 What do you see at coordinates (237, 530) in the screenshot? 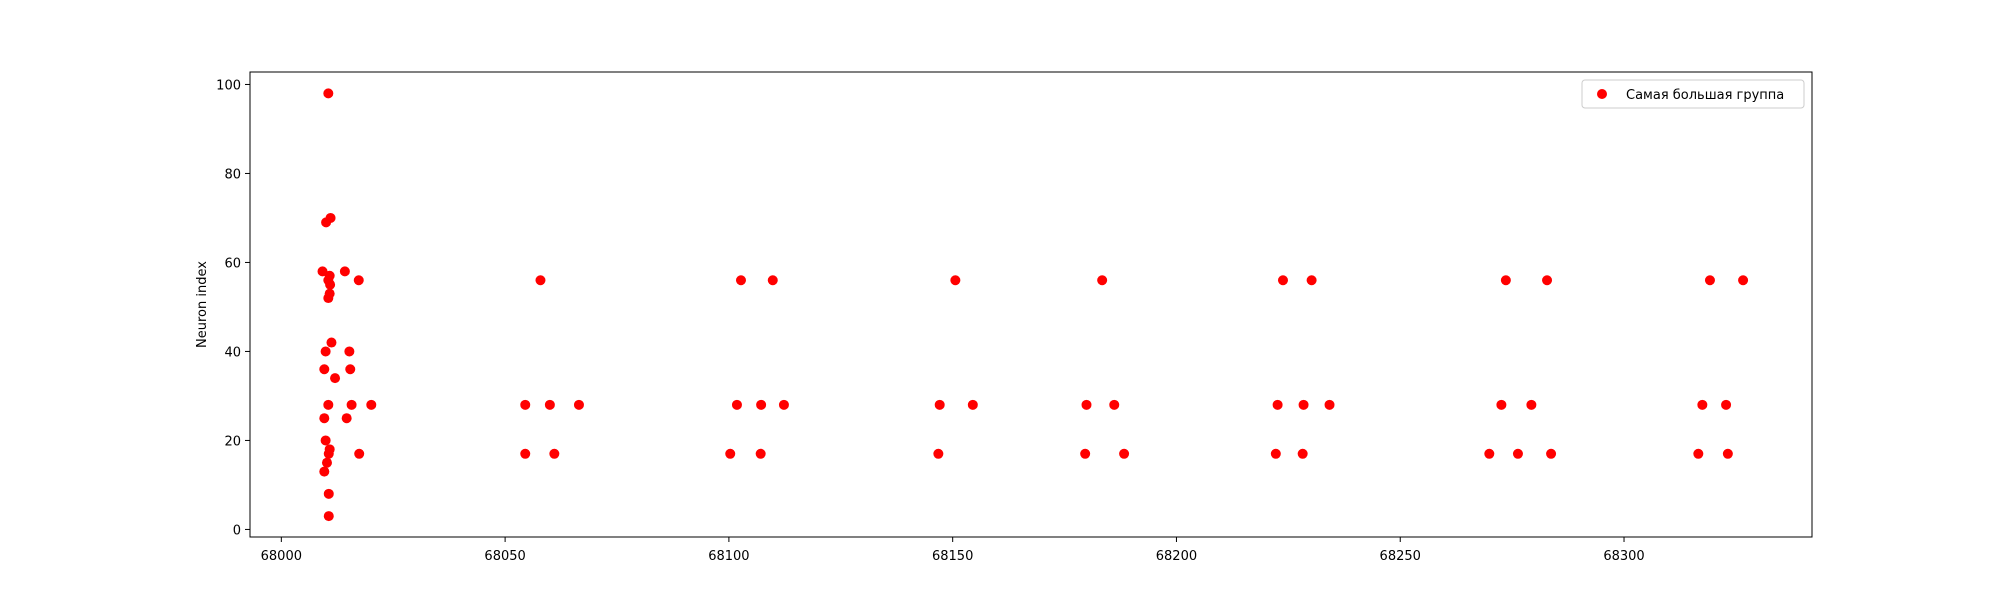
I see `y-tick-label: 0` at bounding box center [237, 530].